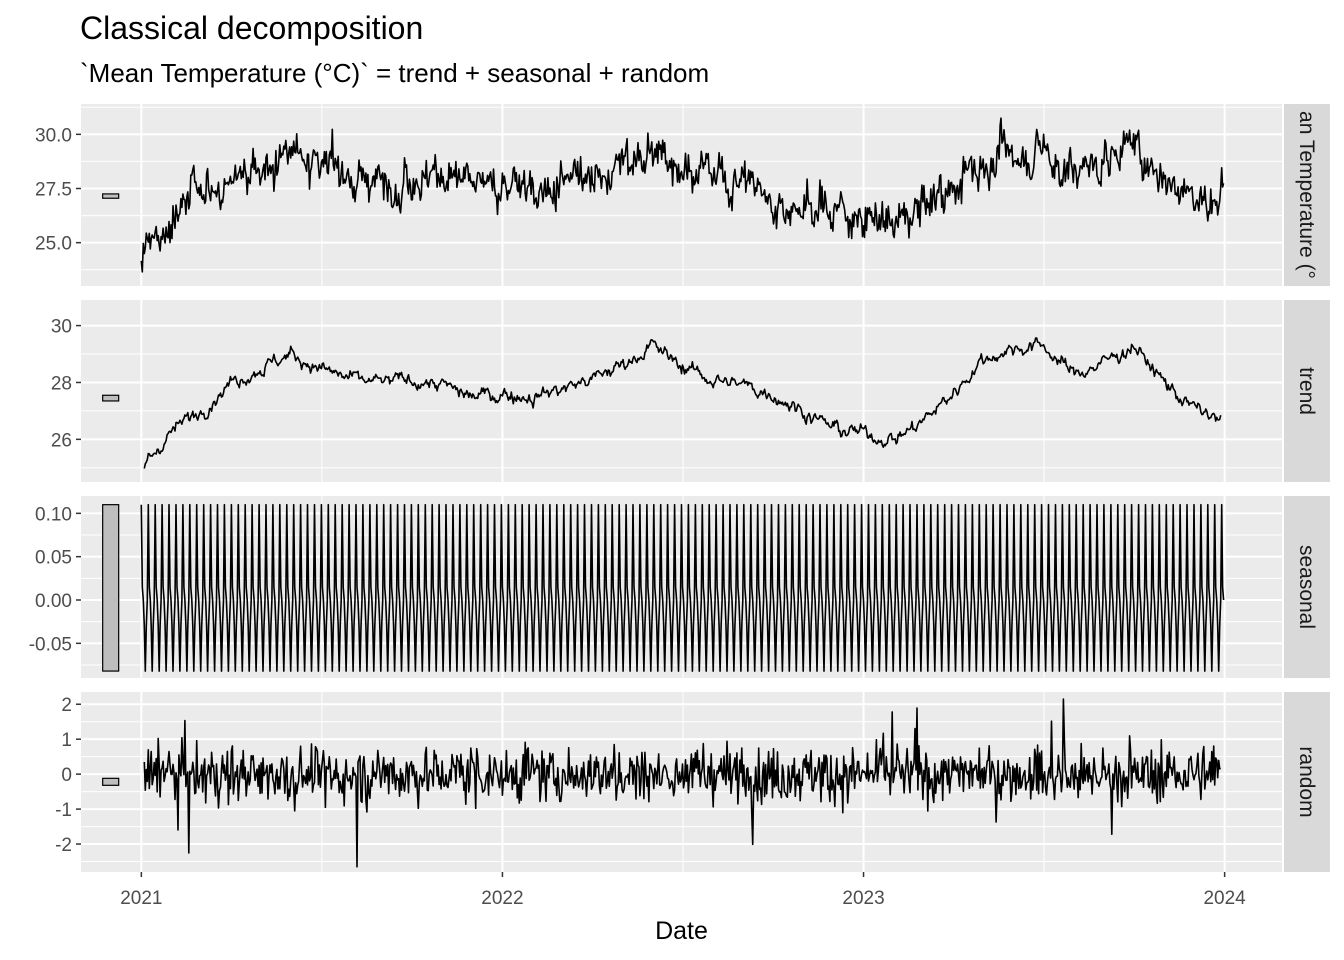 Image resolution: width=1344 pixels, height=960 pixels. I want to click on y-tick-label: 0.00, so click(53, 601).